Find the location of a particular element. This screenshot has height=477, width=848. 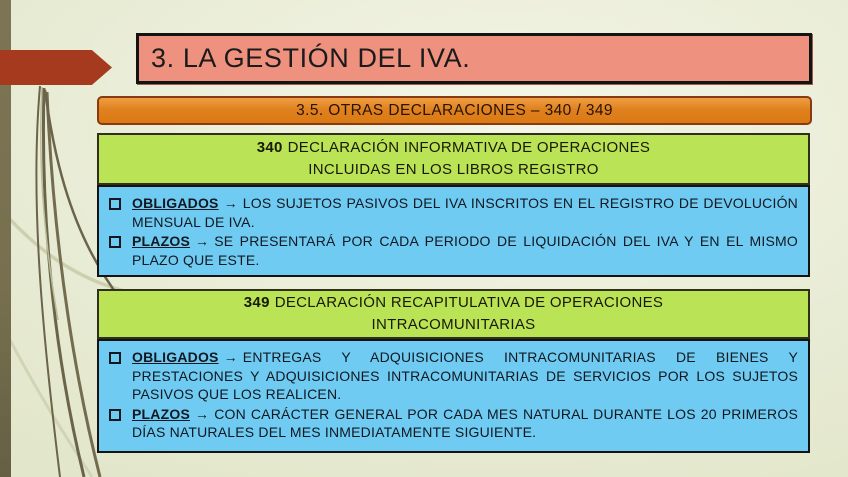

section-349-heading-line2: INTRACOMUNITARIAS is located at coordinates (453, 324).